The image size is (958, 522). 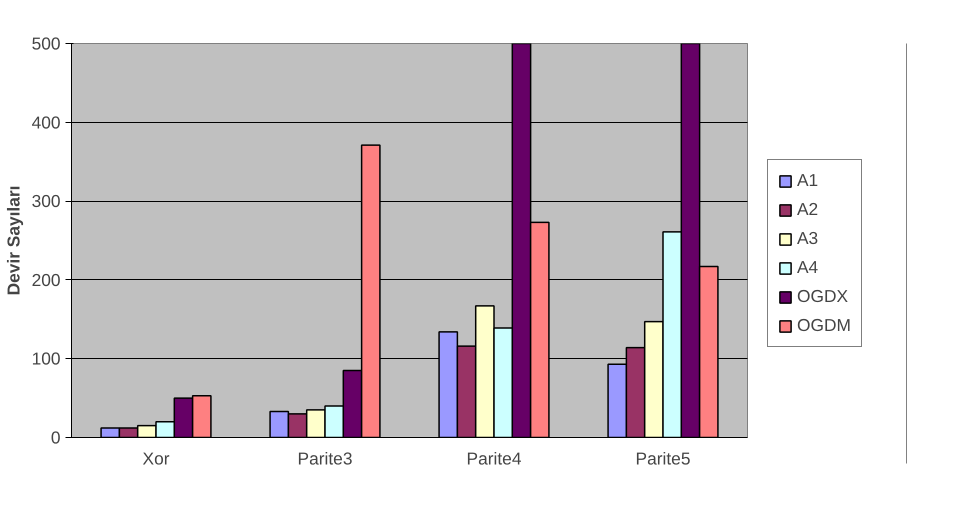 What do you see at coordinates (55, 438) in the screenshot?
I see `y-tick-label: 0` at bounding box center [55, 438].